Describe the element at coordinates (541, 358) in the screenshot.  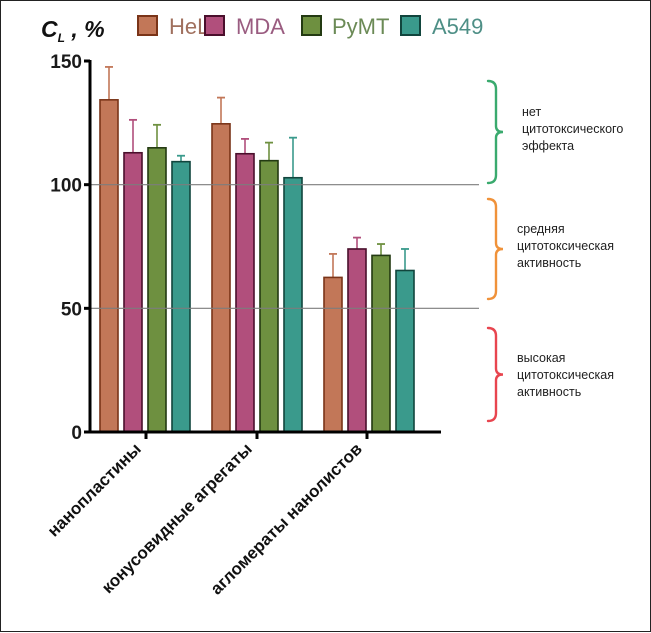
I see `annotation-text: высокая` at that location.